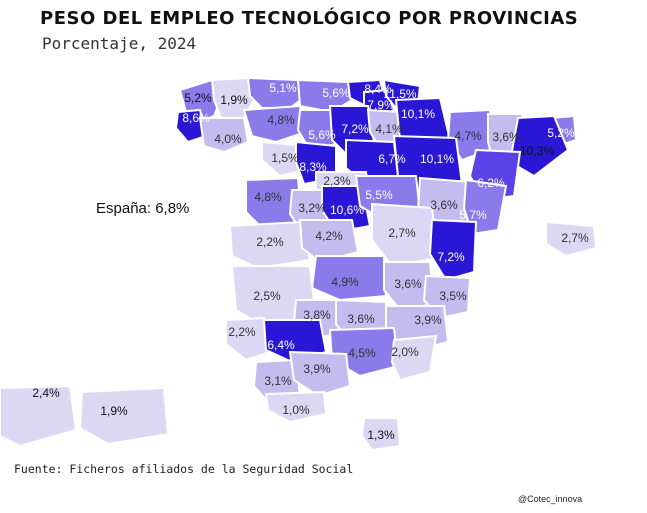  Describe the element at coordinates (362, 353) in the screenshot. I see `province-value-label: 4,5%` at that location.